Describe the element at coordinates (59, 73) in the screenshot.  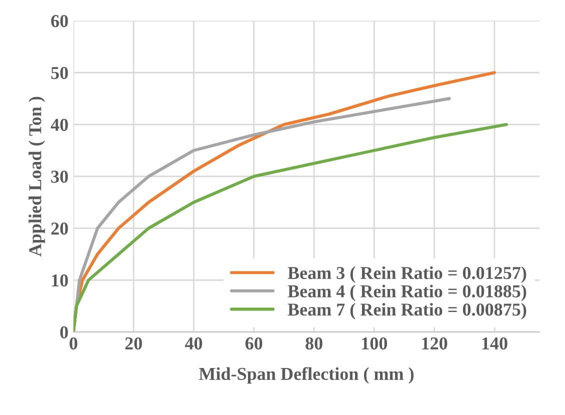
I see `y-tick-label: 50` at that location.